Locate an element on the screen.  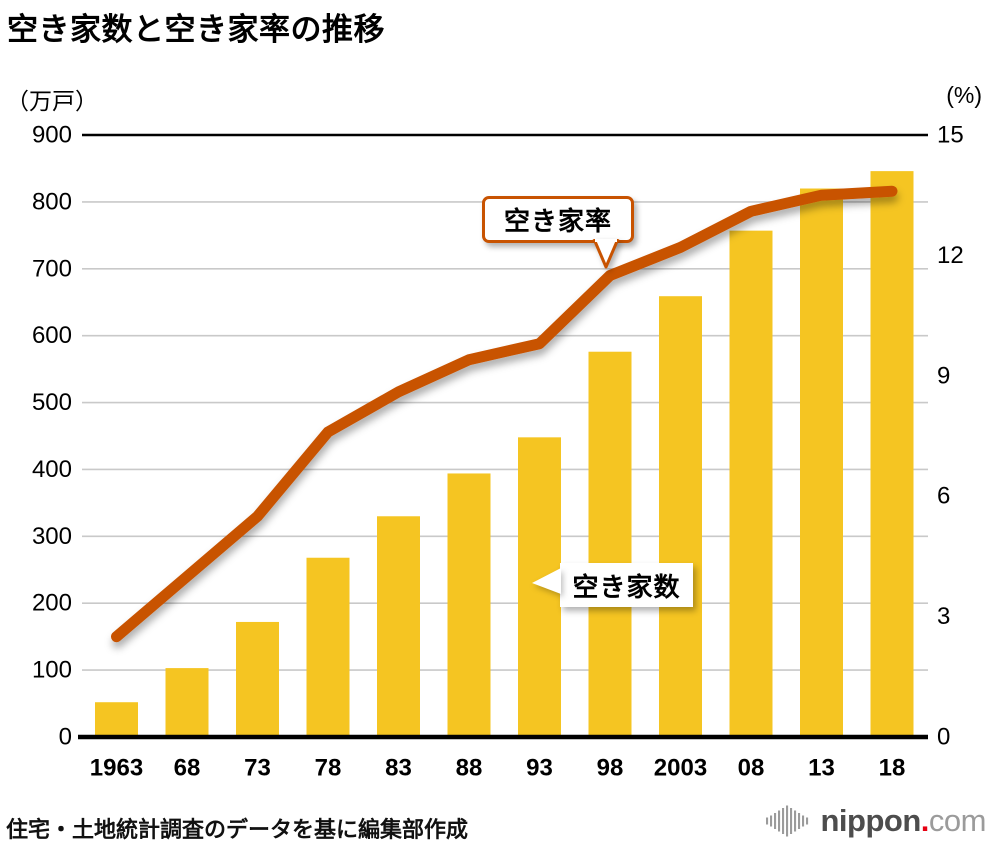
bar-2003 is located at coordinates (680, 516).